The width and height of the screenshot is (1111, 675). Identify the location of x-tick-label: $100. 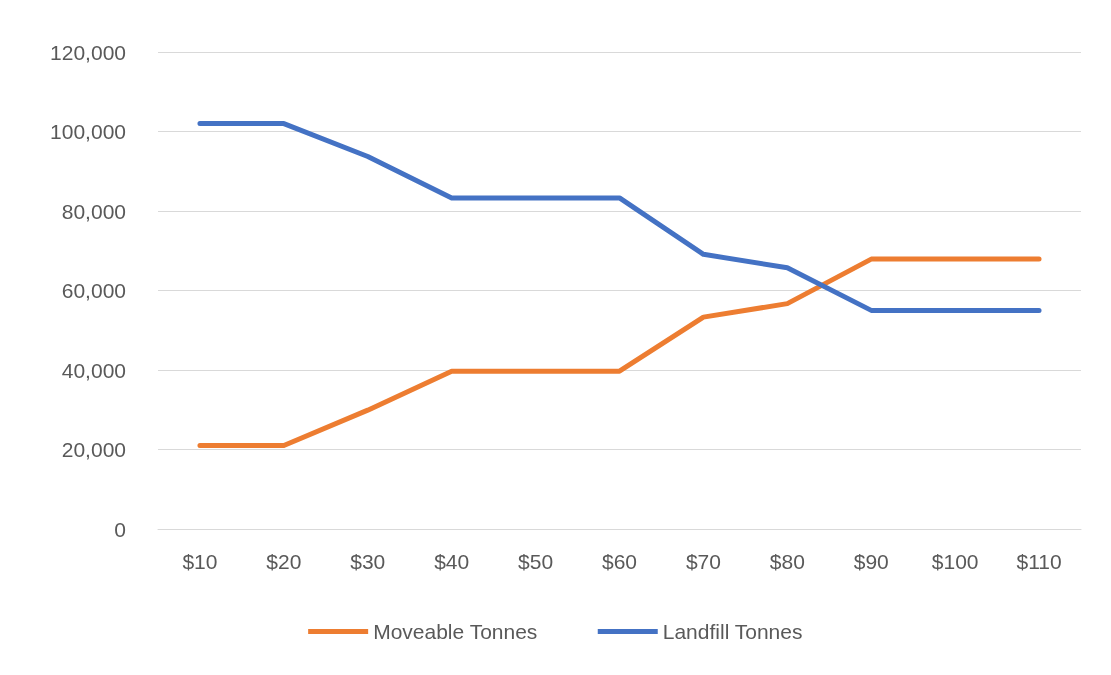
(955, 561).